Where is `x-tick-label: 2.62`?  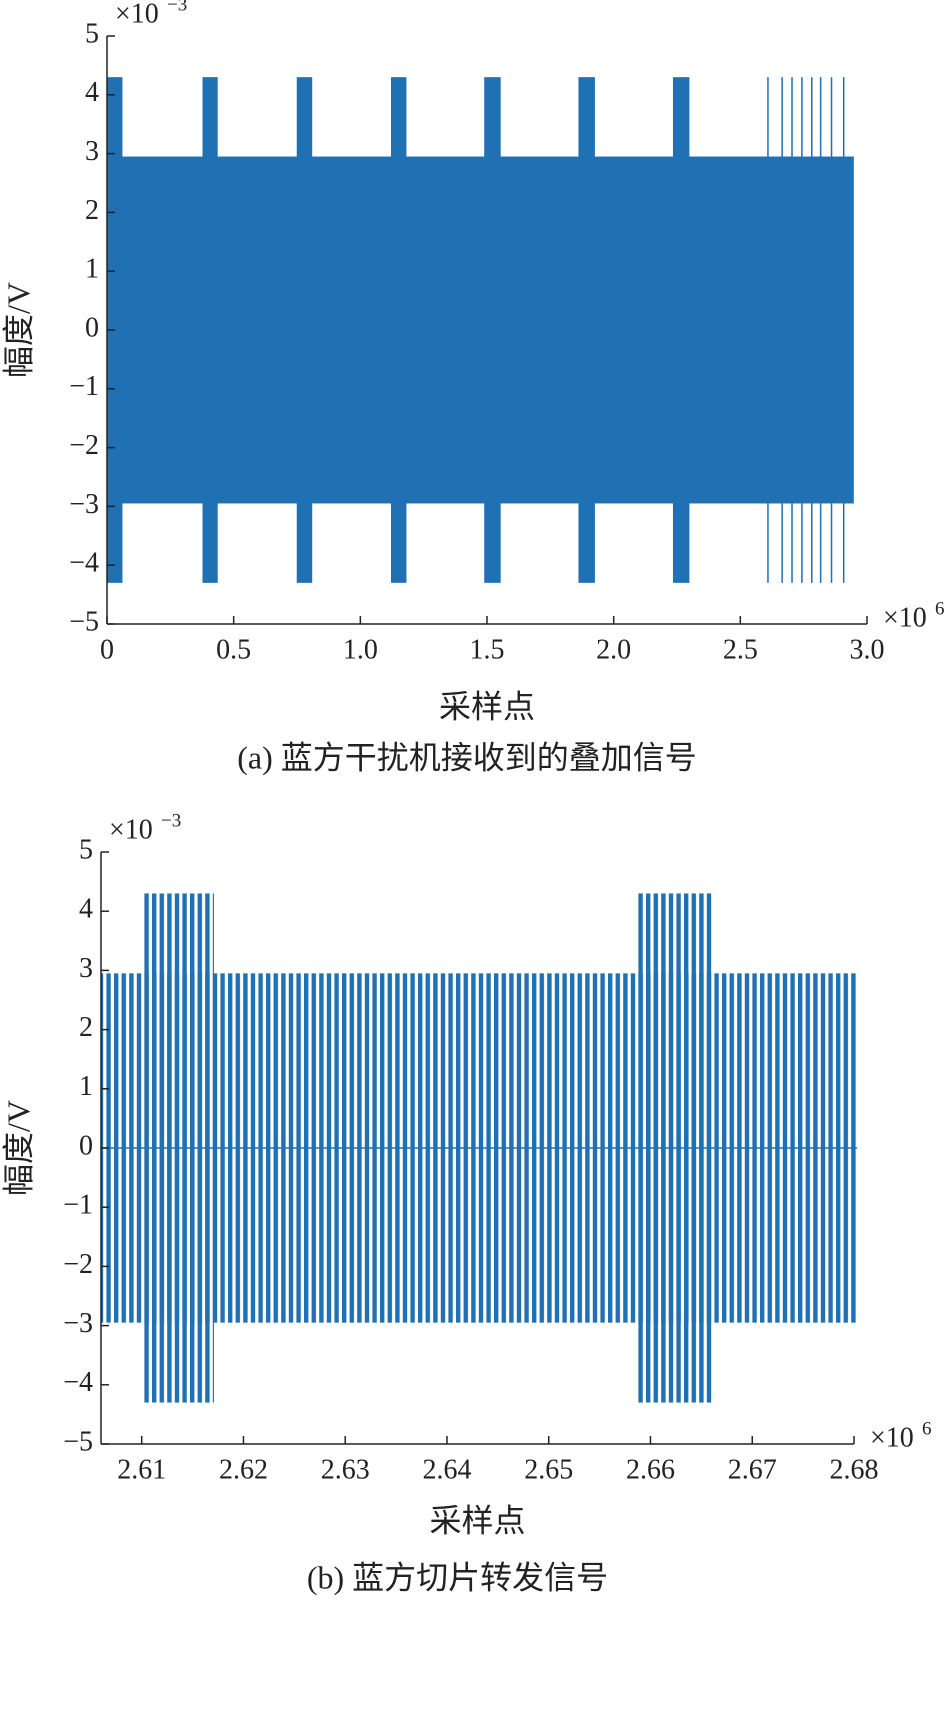
x-tick-label: 2.62 is located at coordinates (243, 1469).